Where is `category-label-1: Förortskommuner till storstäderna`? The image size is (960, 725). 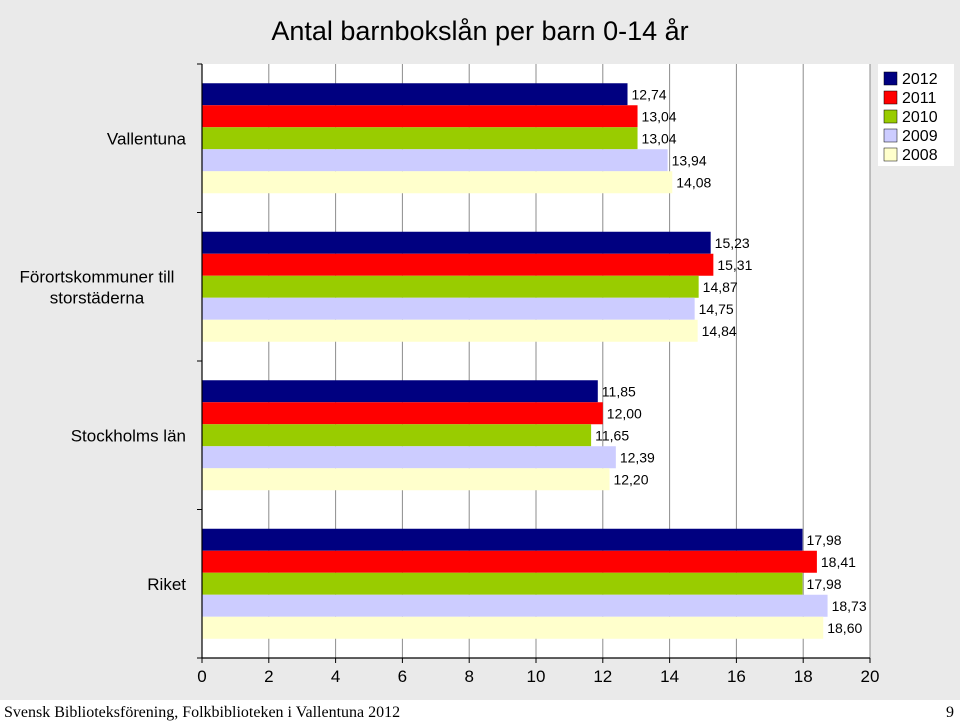
category-label-1: Förortskommuner till storstäderna is located at coordinates (97, 287).